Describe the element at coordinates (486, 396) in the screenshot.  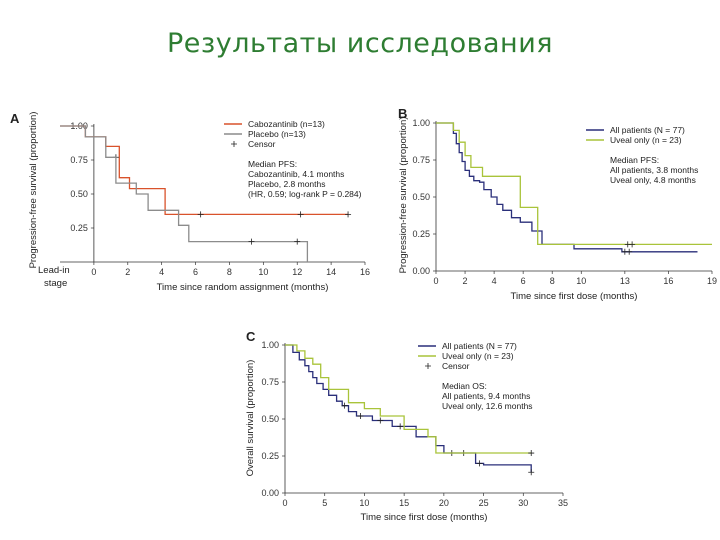
I see `panel-c-annotation-line-2: All patients, 9.4 months` at that location.